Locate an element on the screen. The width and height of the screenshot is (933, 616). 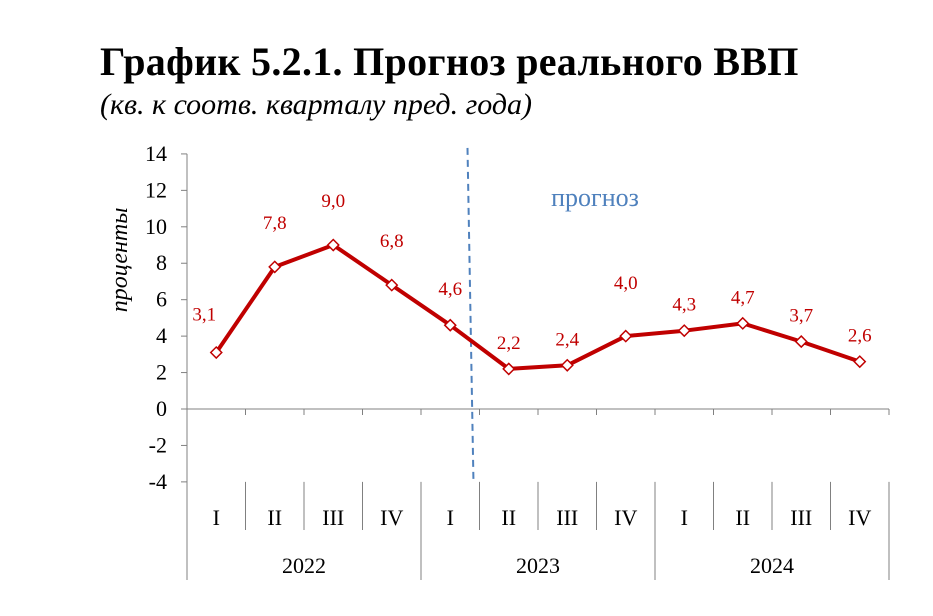
data-label: 3,1 is located at coordinates (204, 315).